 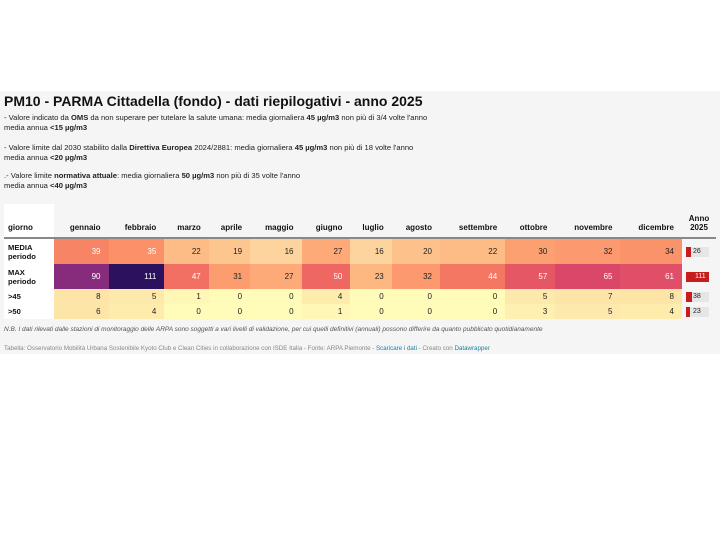 What do you see at coordinates (229, 276) in the screenshot?
I see `value-cell: 31` at bounding box center [229, 276].